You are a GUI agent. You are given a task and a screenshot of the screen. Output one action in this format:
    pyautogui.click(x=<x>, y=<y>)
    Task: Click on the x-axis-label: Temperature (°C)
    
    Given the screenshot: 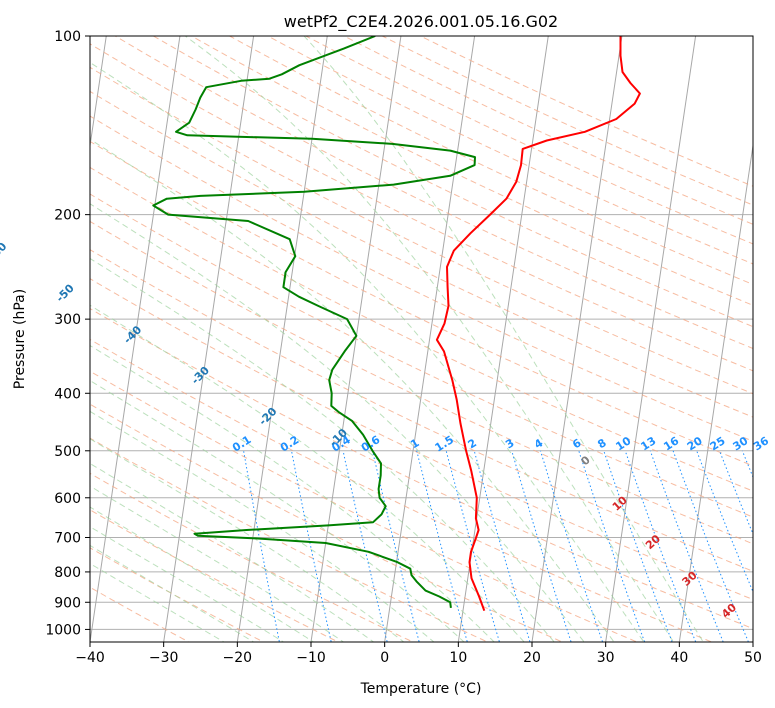 What is the action you would take?
    pyautogui.click(x=421, y=689)
    